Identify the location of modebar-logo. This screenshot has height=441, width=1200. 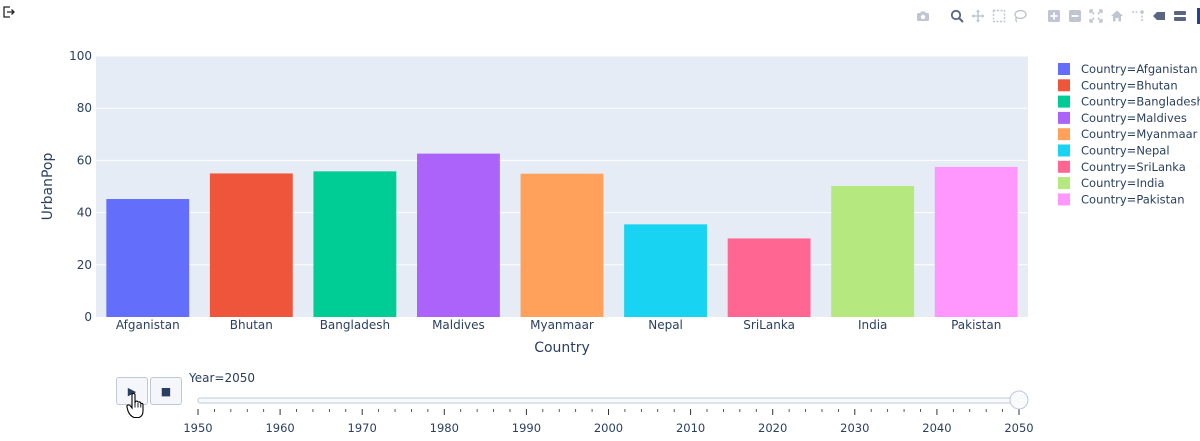
(1198, 16).